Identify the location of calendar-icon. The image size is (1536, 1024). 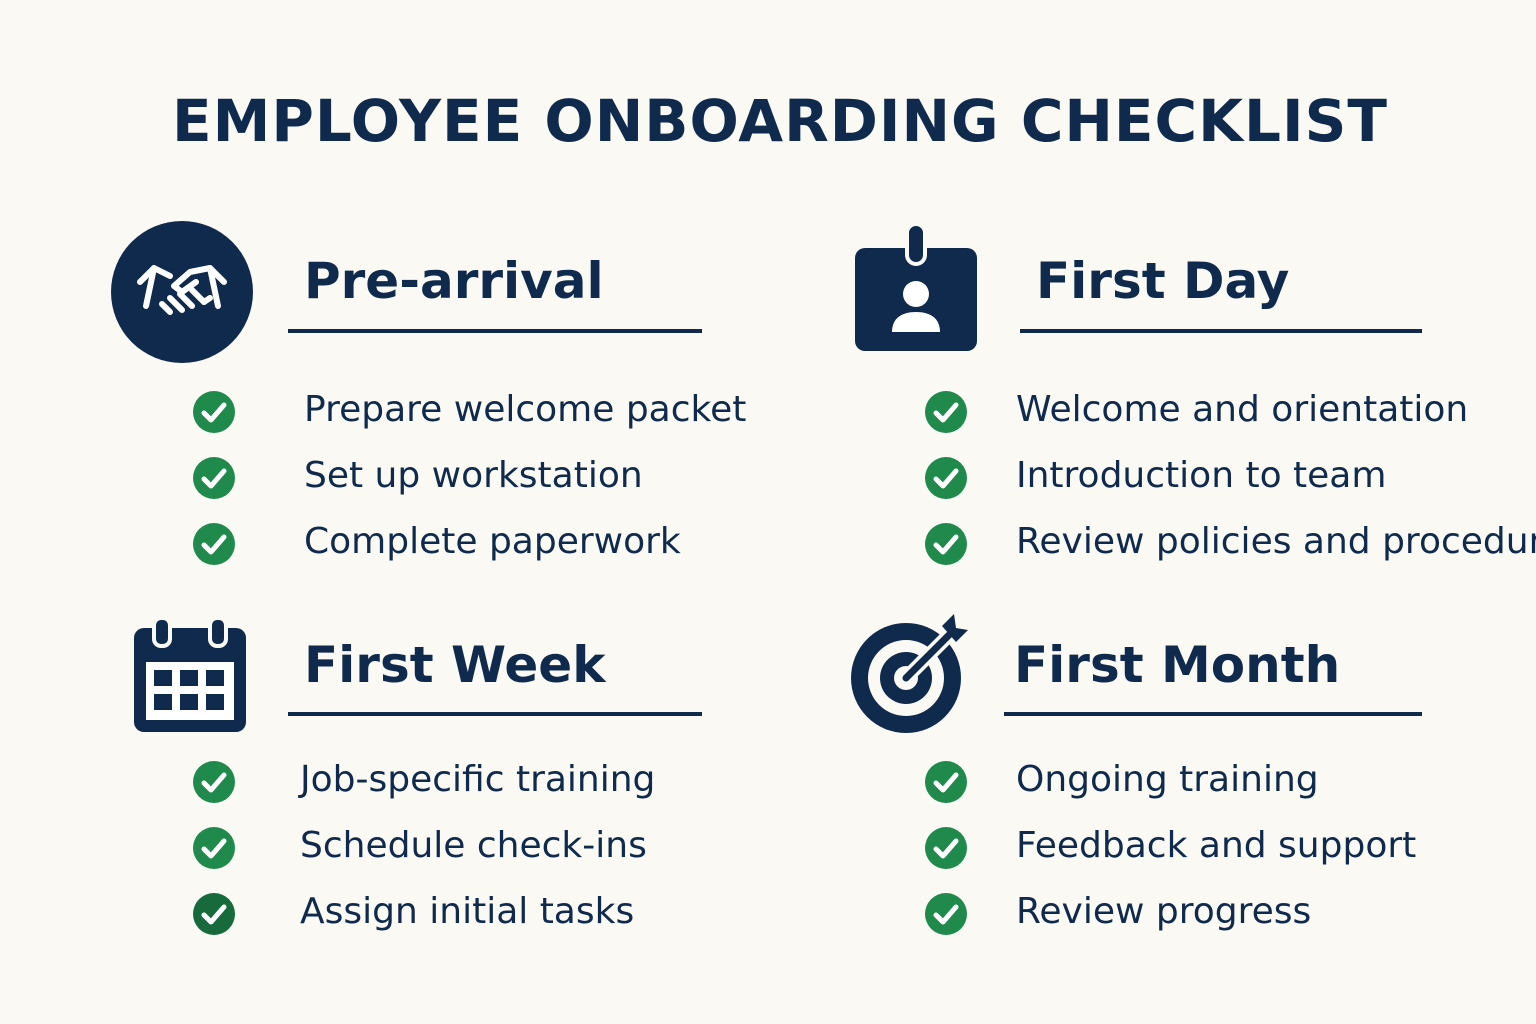
(190, 675).